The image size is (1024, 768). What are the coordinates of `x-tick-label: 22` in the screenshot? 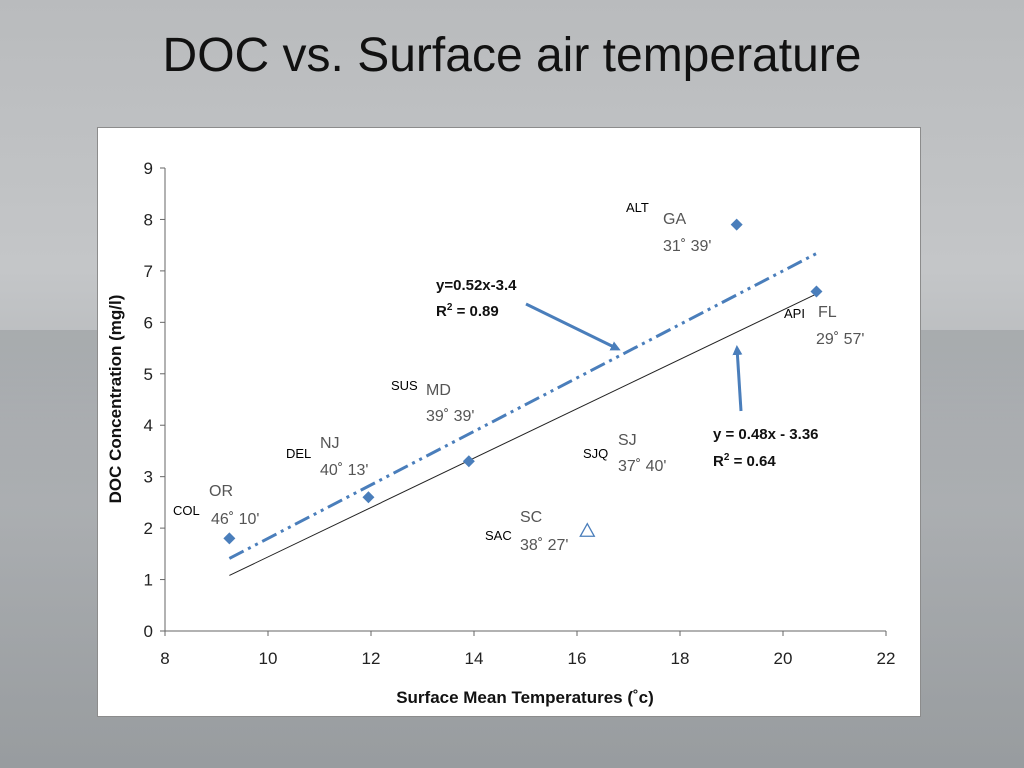 It's located at (886, 658).